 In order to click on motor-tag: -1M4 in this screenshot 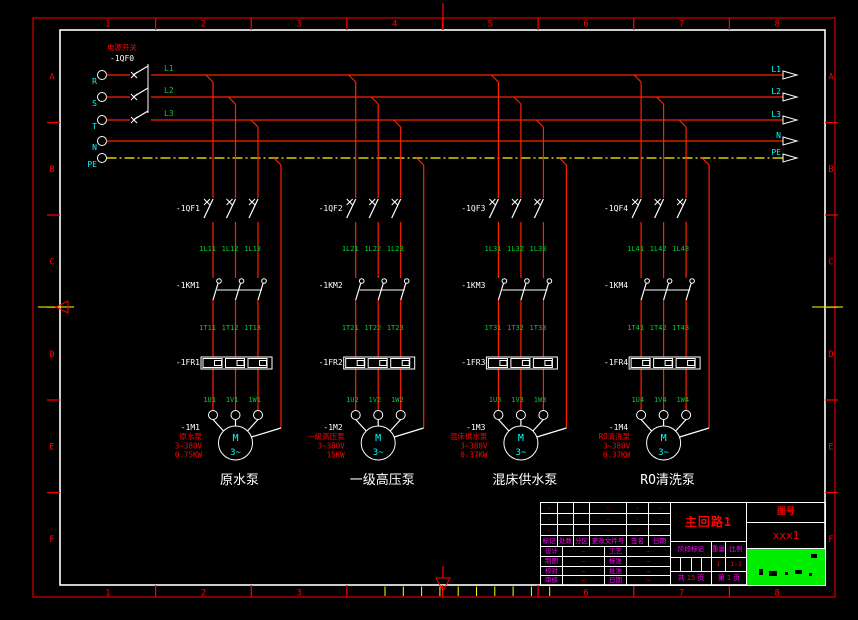, I will do `click(618, 427)`.